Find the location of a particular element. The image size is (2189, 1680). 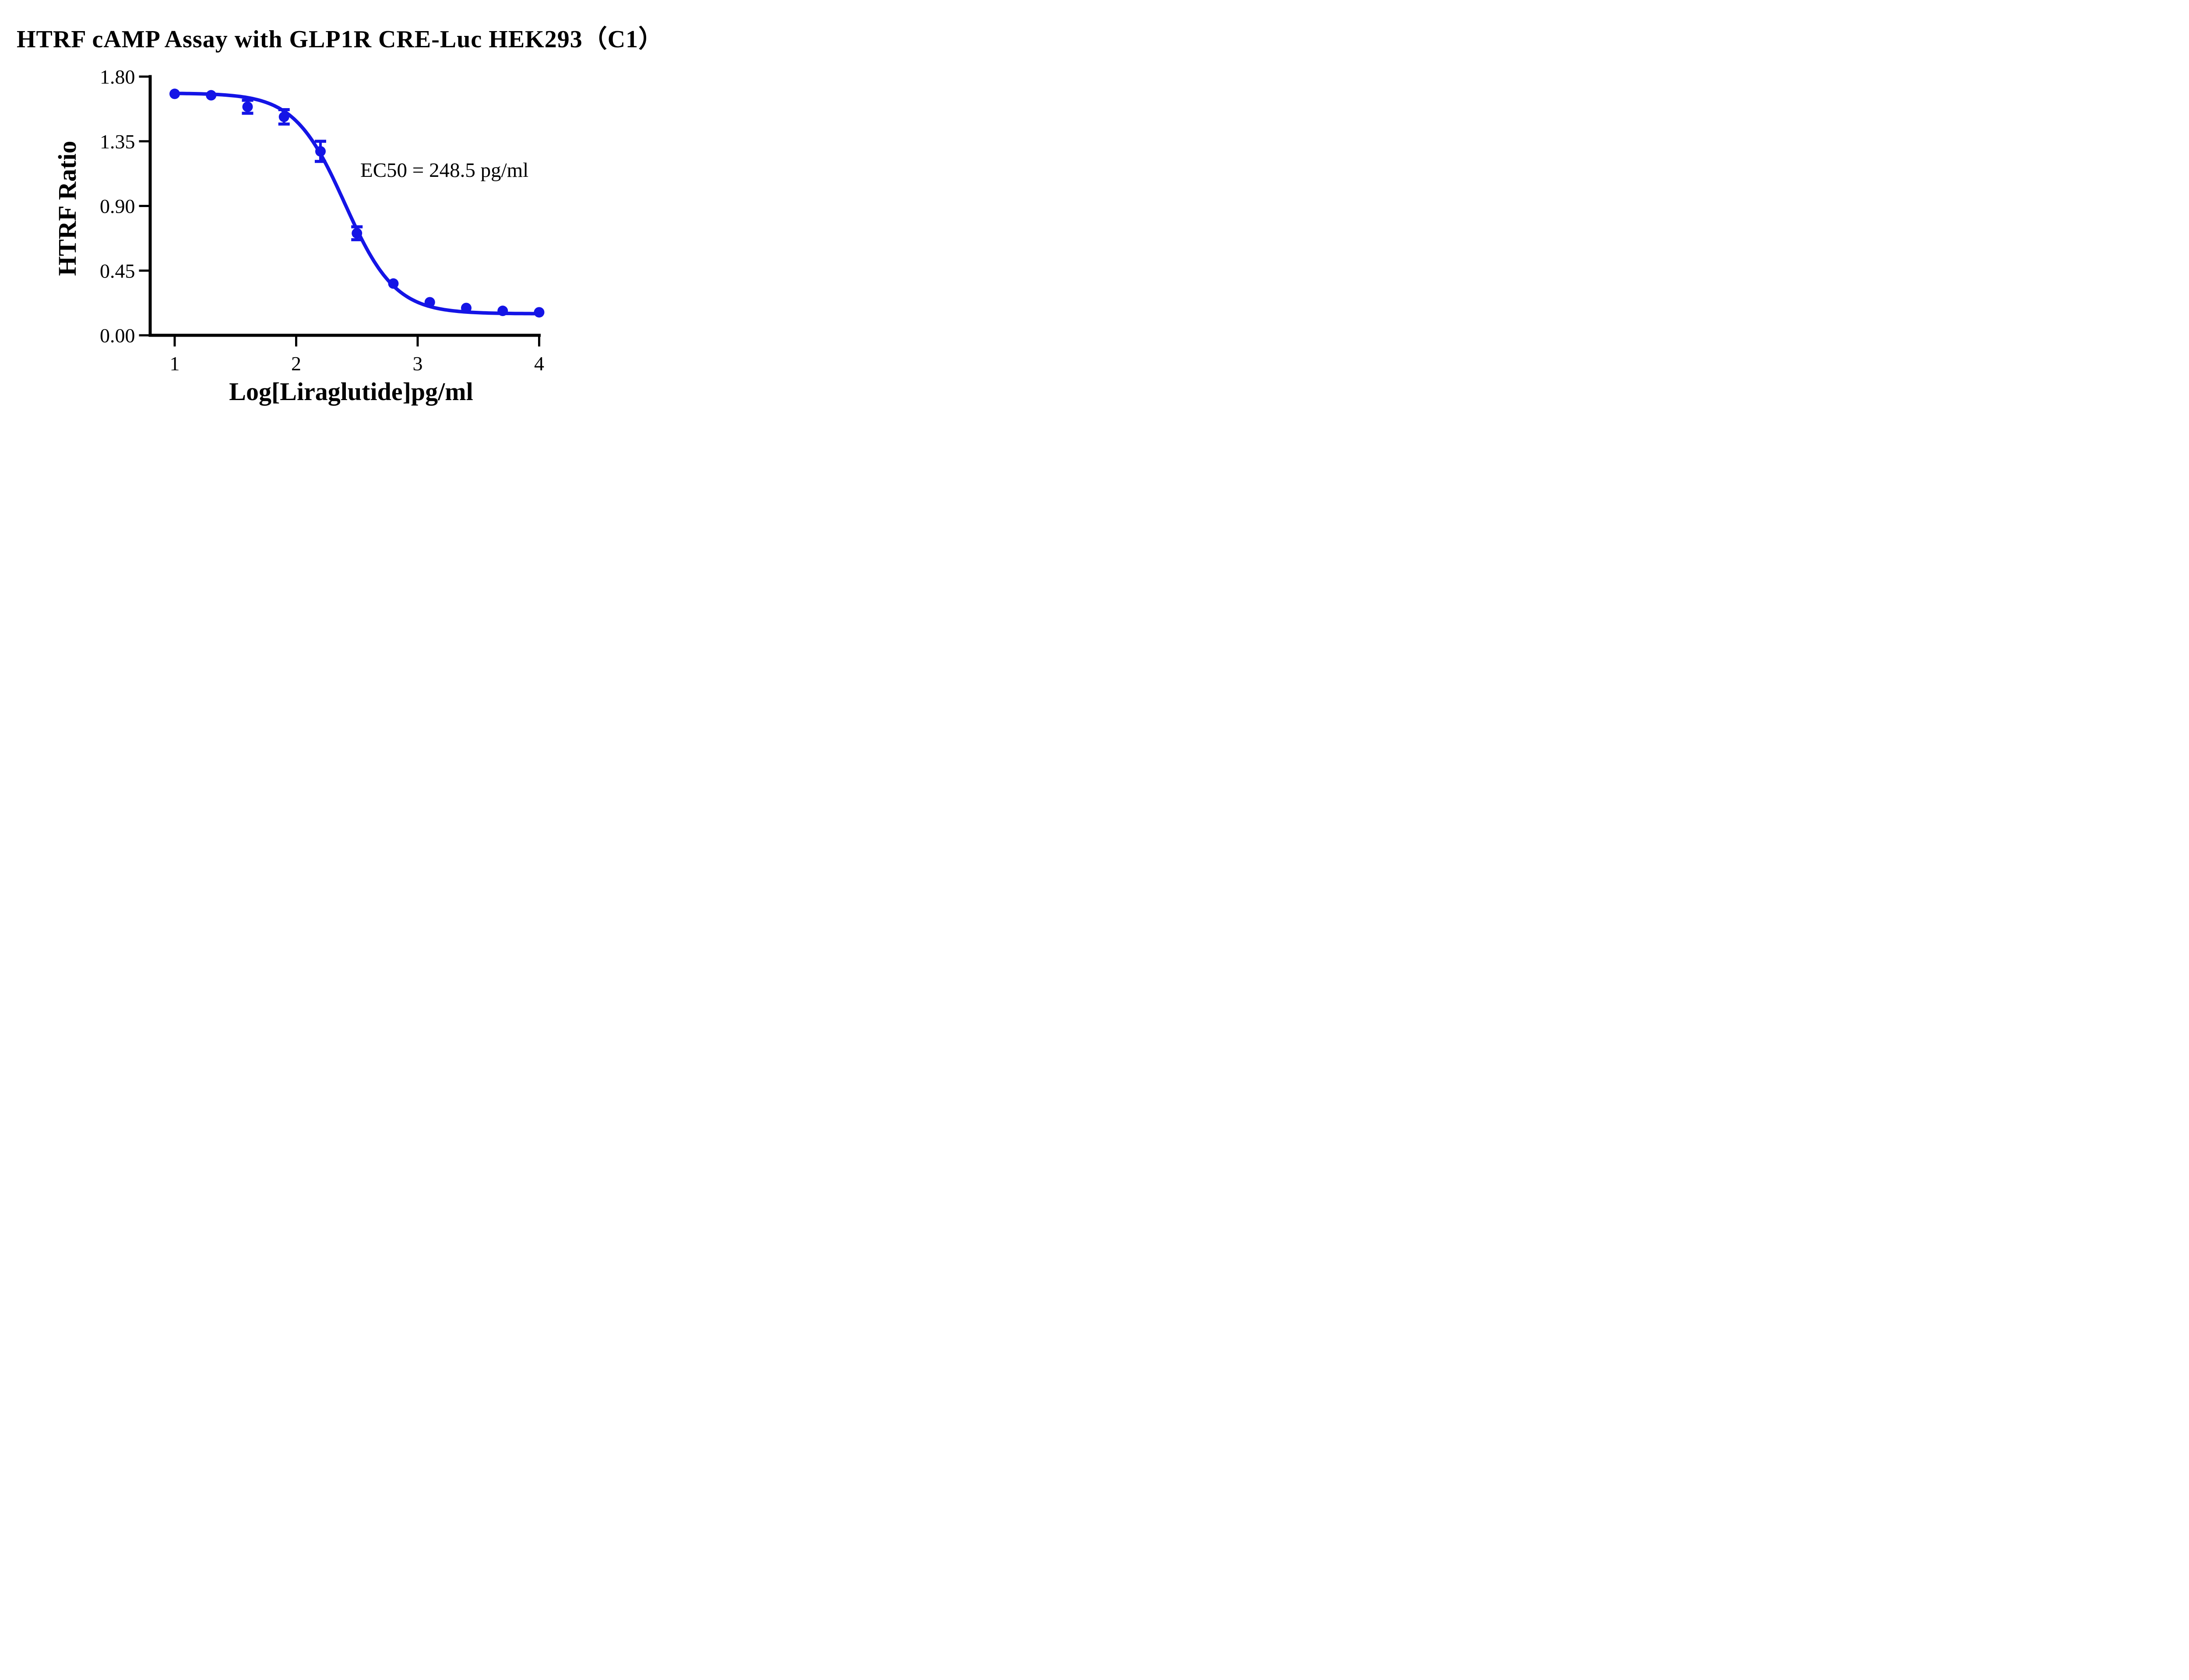

dose-response-curve is located at coordinates (357, 203).